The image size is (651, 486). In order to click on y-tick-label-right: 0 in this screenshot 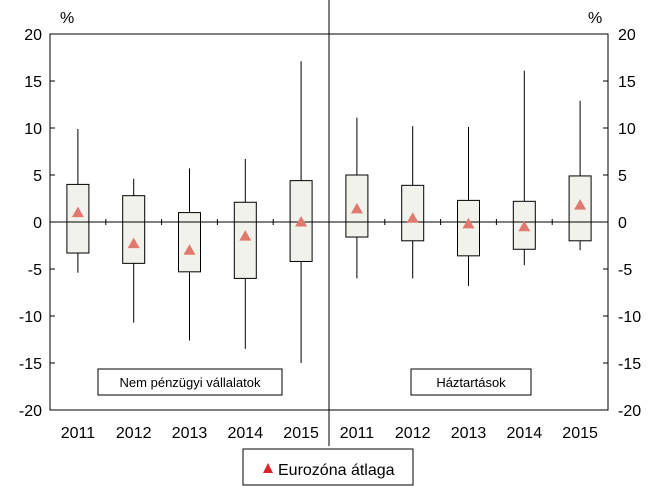, I will do `click(622, 223)`.